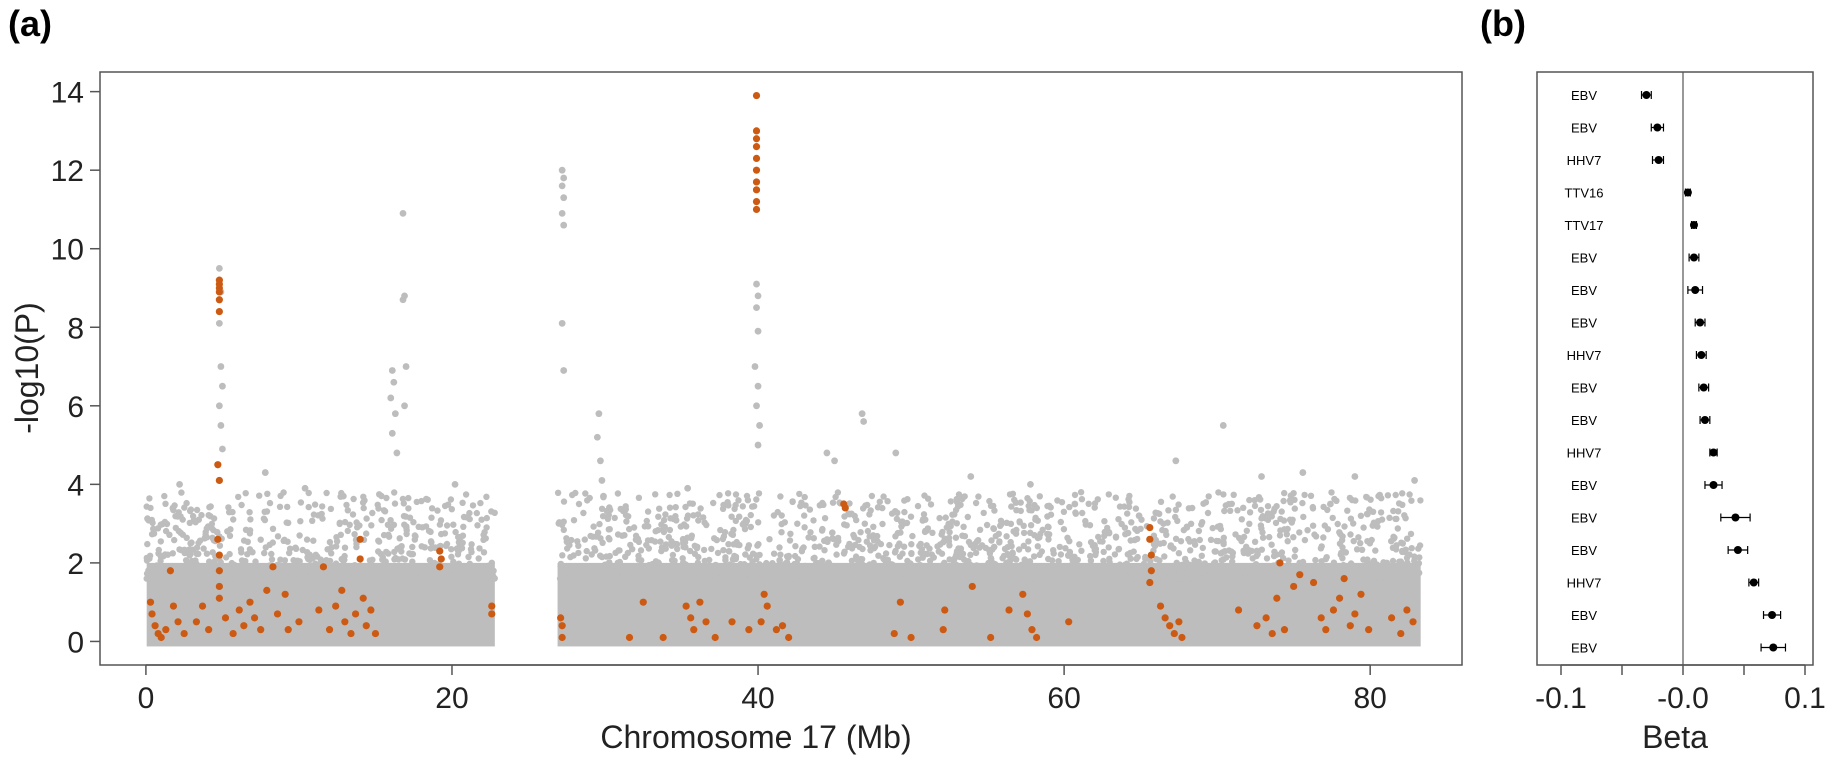 The image size is (1833, 764). I want to click on forest-x-axis-title: Beta, so click(1675, 737).